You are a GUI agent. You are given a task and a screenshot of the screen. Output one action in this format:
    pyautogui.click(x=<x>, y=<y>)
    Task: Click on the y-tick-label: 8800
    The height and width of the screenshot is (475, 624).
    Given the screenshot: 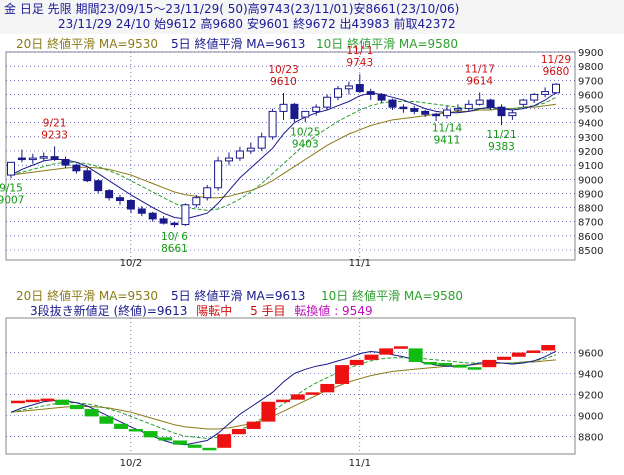 What is the action you would take?
    pyautogui.click(x=590, y=437)
    